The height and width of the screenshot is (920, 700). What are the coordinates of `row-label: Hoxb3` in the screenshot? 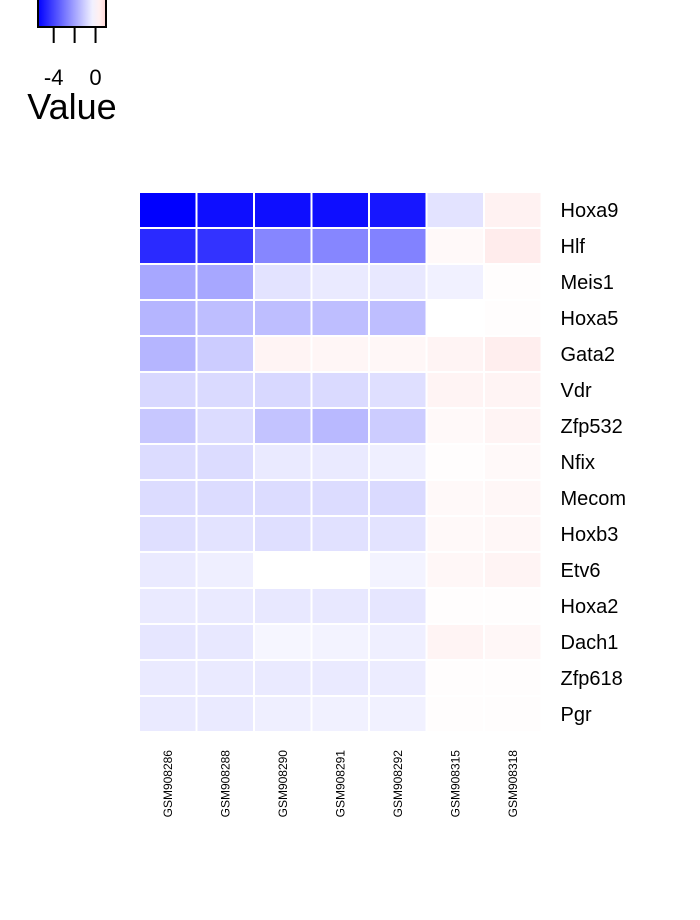 It's located at (590, 535).